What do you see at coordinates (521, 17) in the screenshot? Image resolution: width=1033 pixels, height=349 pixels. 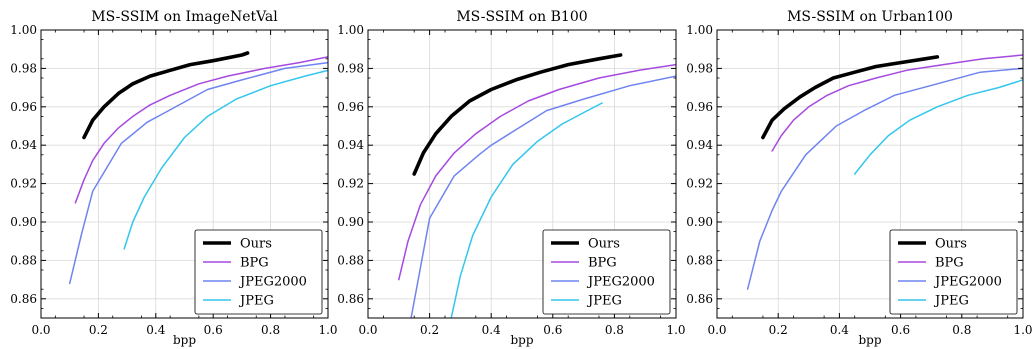 I see `chart-title: MS-SSIM on B100` at bounding box center [521, 17].